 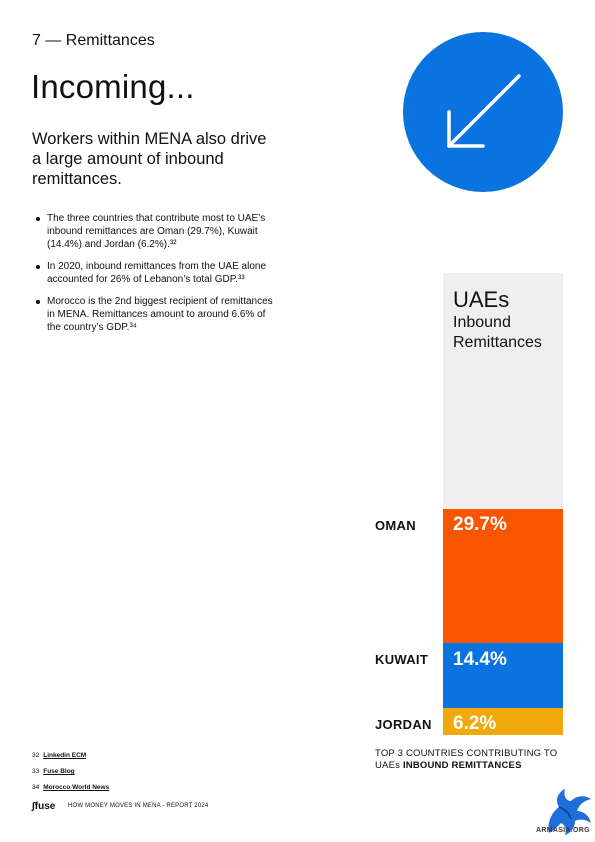 I want to click on watermark-text: ARMASIA.ORG, so click(x=563, y=830).